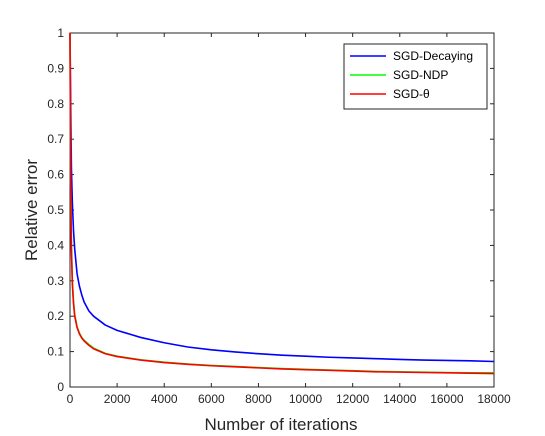 The height and width of the screenshot is (436, 545). What do you see at coordinates (55, 210) in the screenshot?
I see `y-tick-label: 0.5` at bounding box center [55, 210].